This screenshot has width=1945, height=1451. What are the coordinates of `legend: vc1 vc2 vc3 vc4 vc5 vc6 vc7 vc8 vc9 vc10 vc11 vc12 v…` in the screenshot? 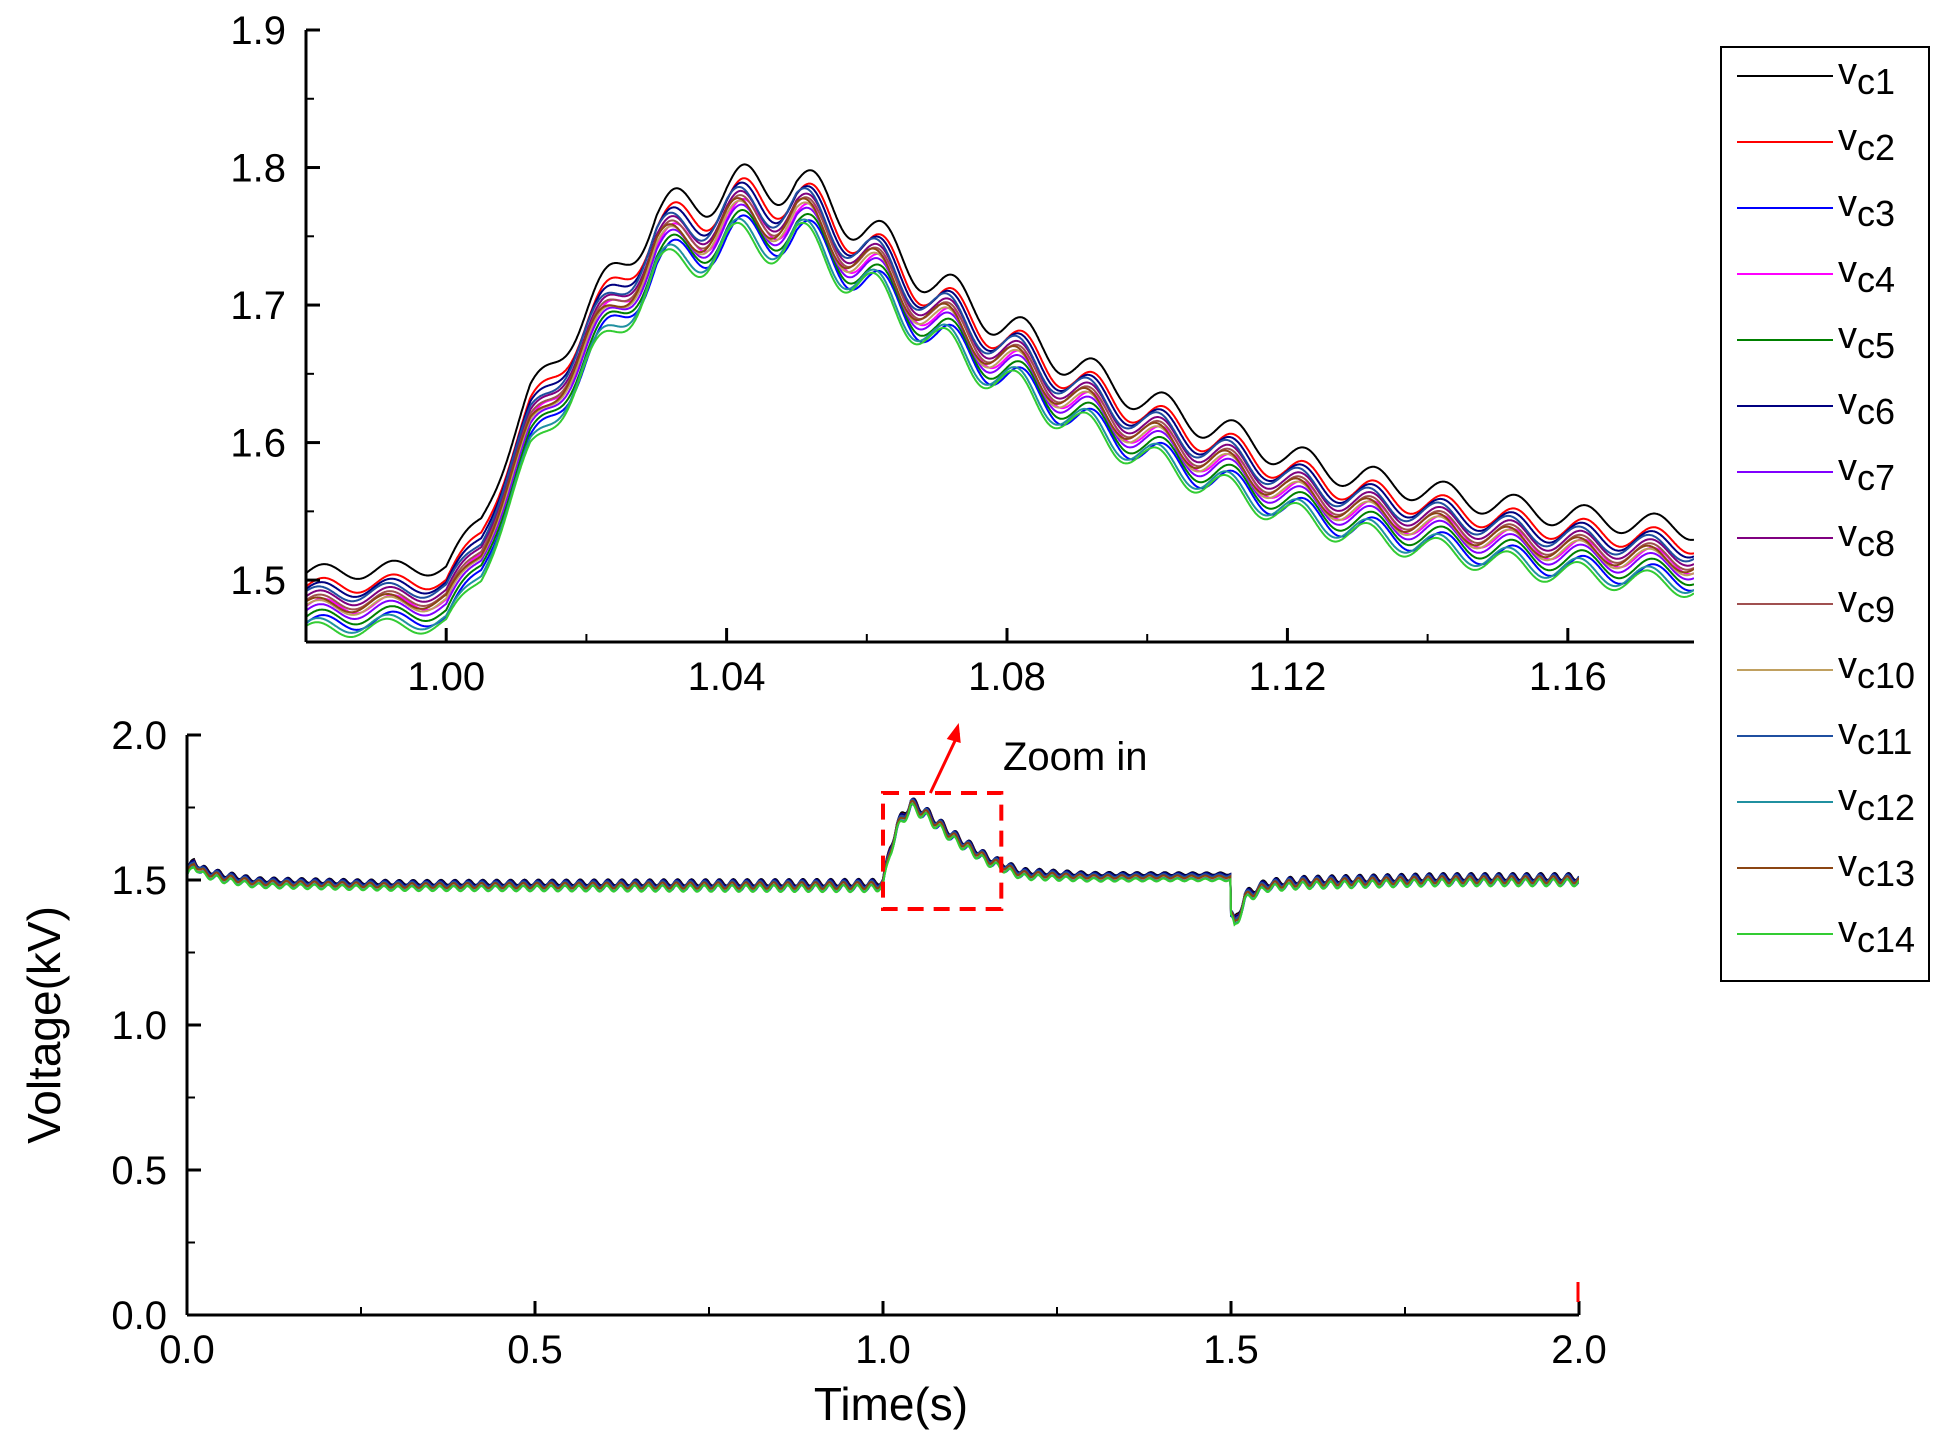 It's located at (1825, 514).